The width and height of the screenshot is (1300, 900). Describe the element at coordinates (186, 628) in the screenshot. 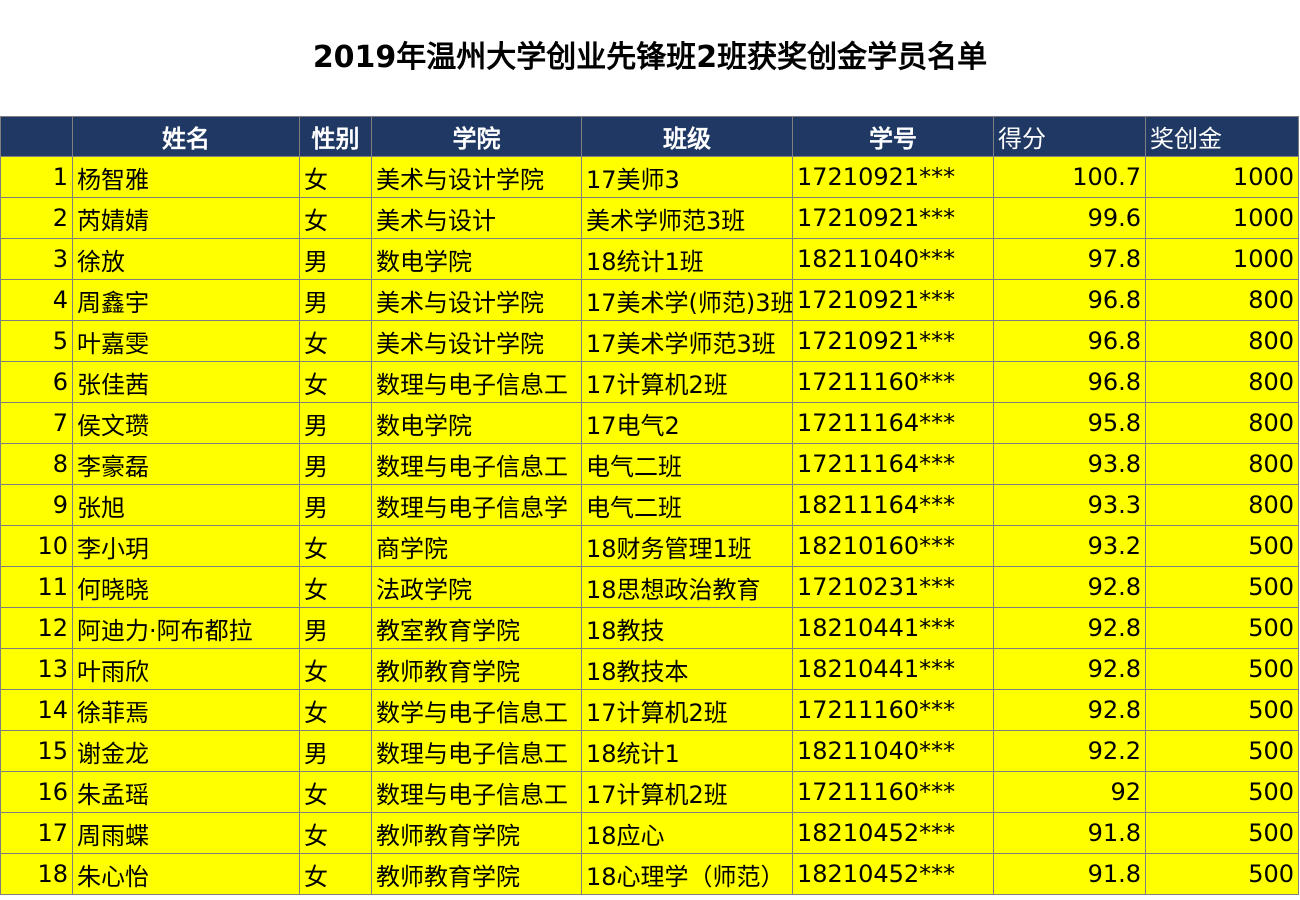

I see `table-cell: 阿迪力·阿布都拉` at that location.